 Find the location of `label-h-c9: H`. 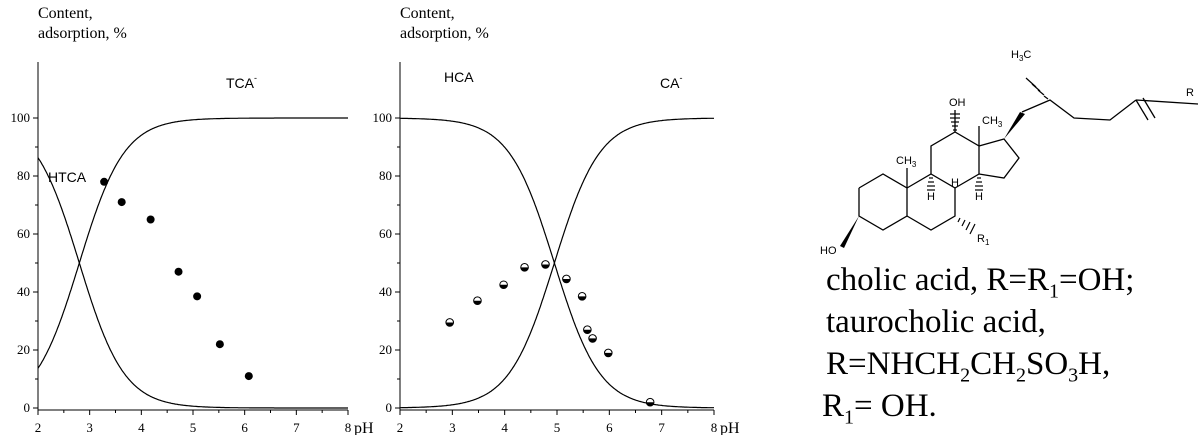

label-h-c9: H is located at coordinates (931, 197).